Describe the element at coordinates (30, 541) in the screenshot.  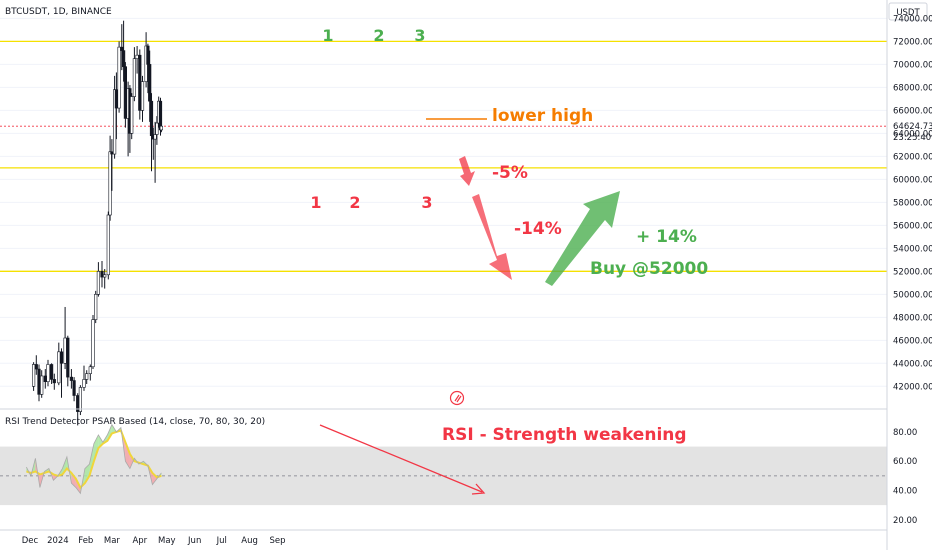
I see `time-tick-label: Dec` at that location.